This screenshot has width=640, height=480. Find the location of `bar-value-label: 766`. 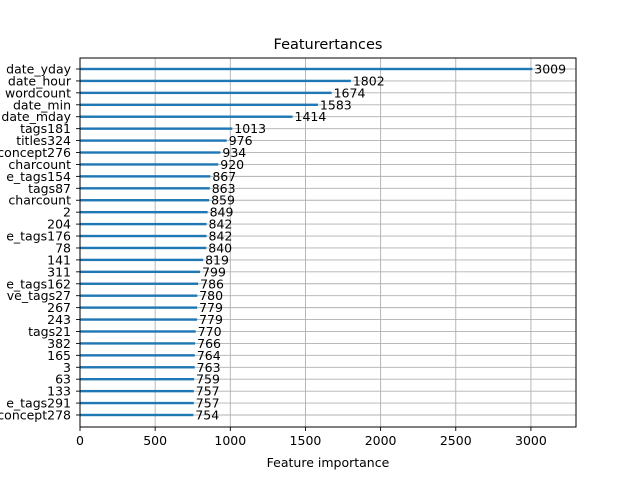

bar-value-label: 766 is located at coordinates (209, 343).